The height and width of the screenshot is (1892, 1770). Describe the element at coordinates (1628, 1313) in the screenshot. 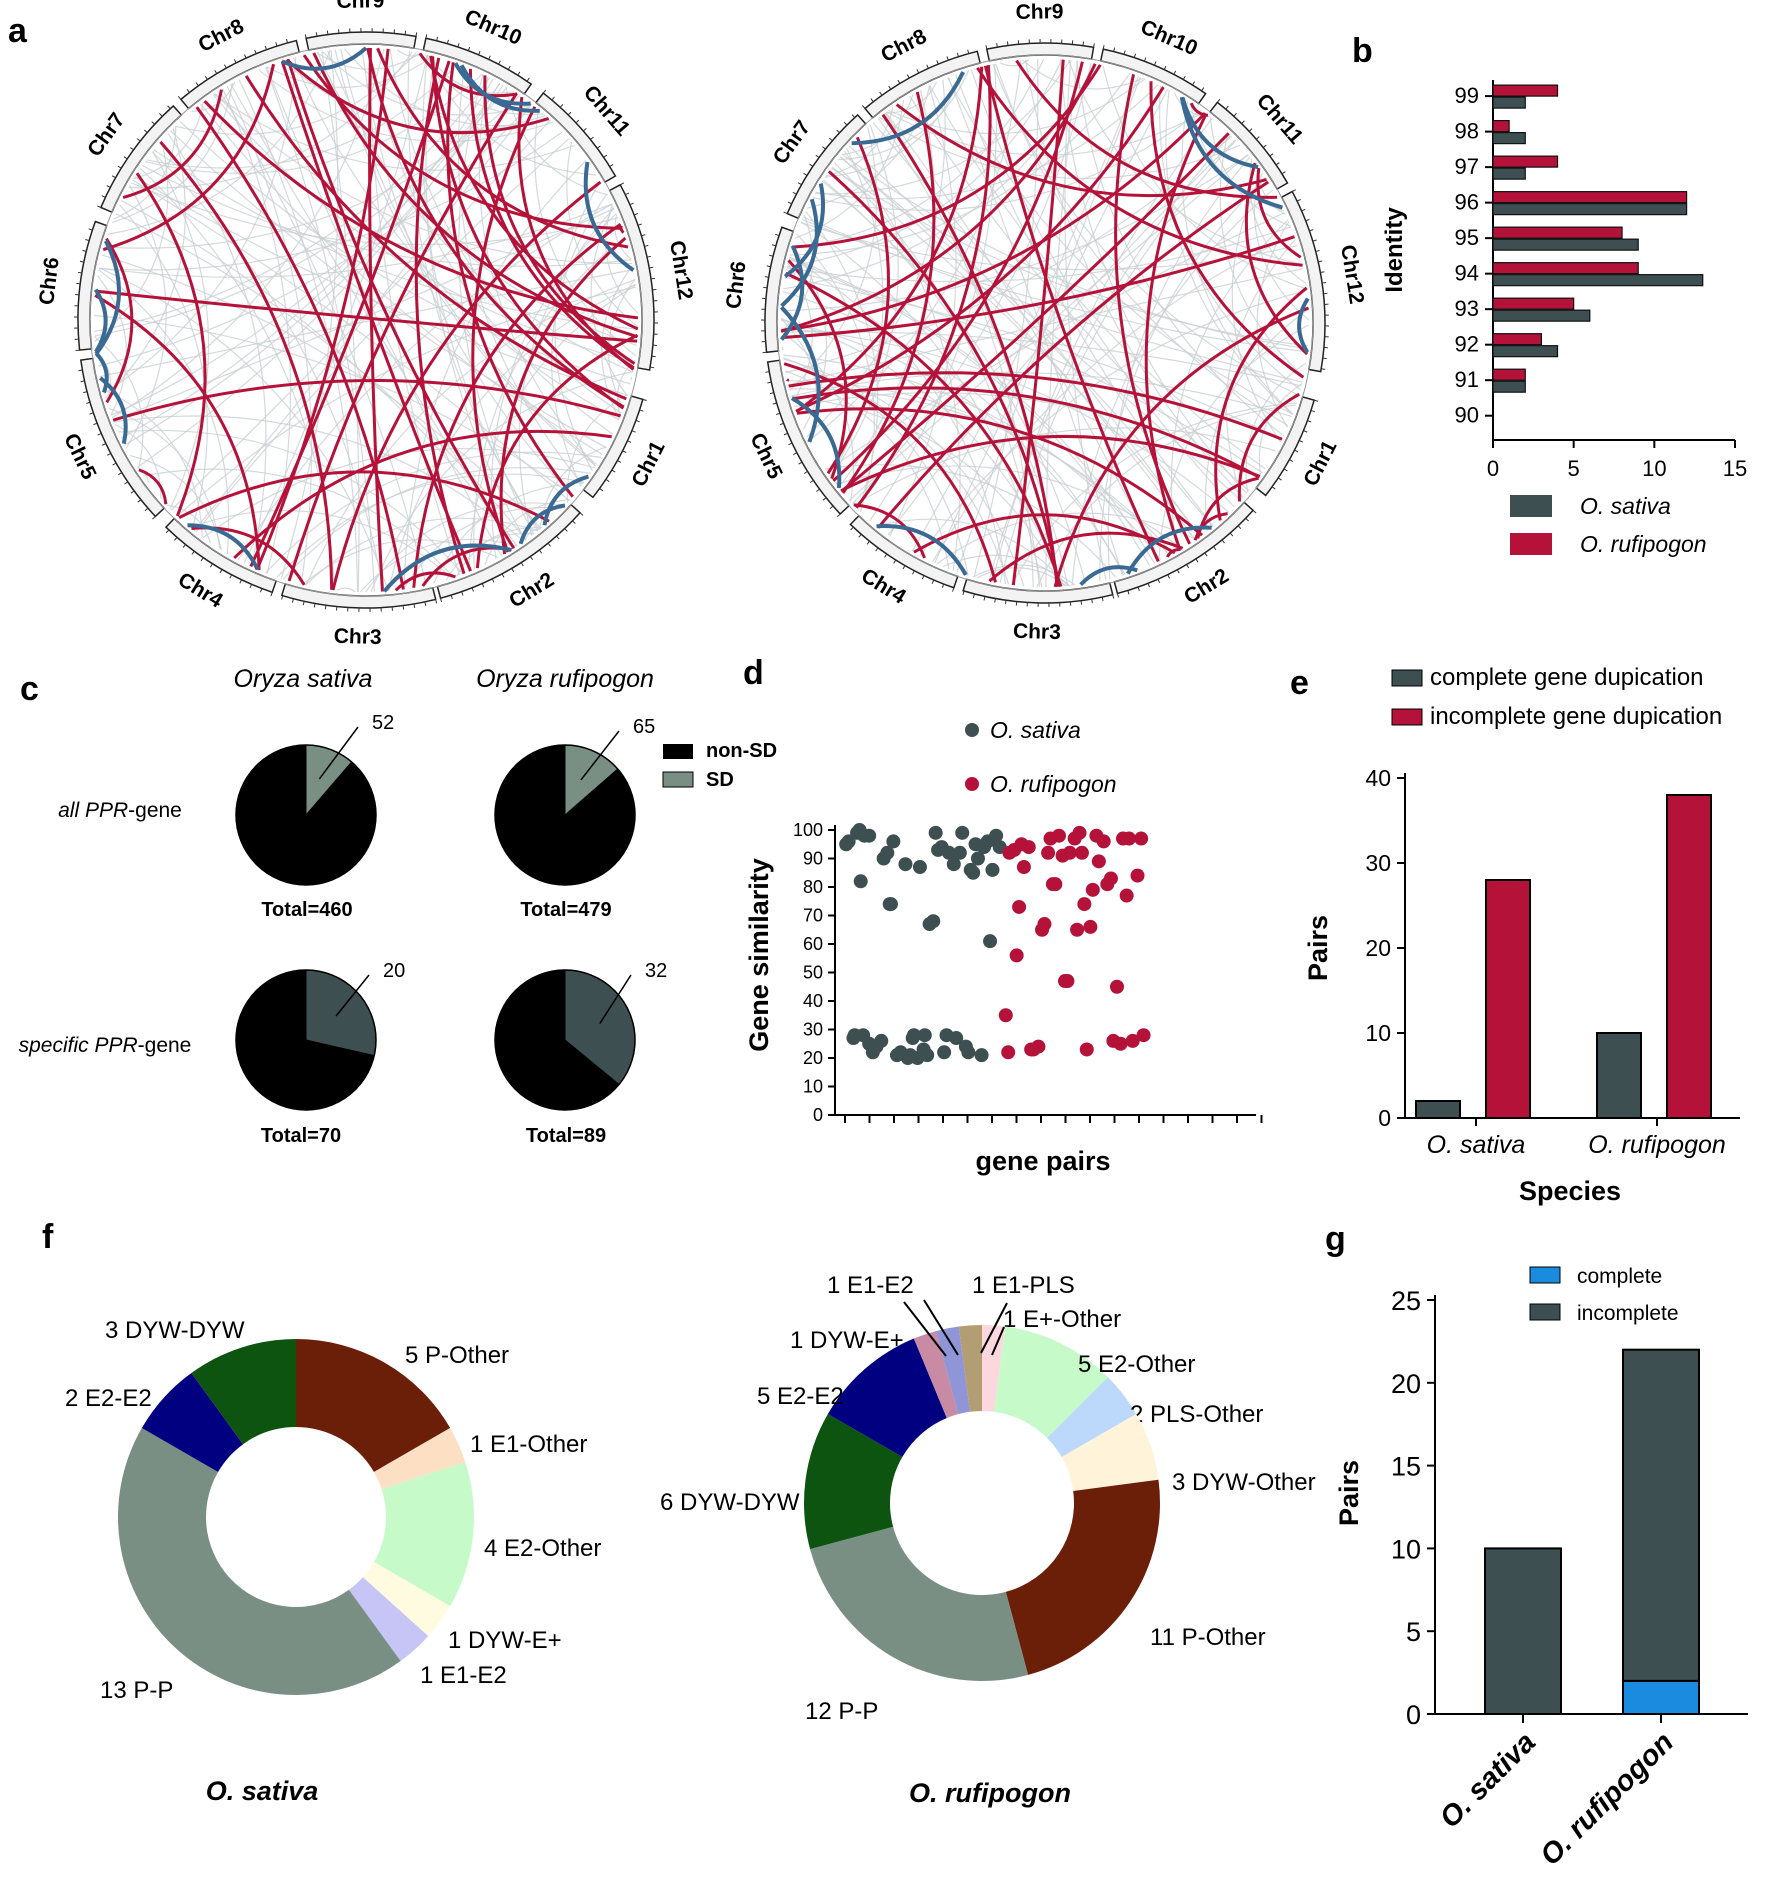

I see `legend-label-incomplete: incomplete` at that location.